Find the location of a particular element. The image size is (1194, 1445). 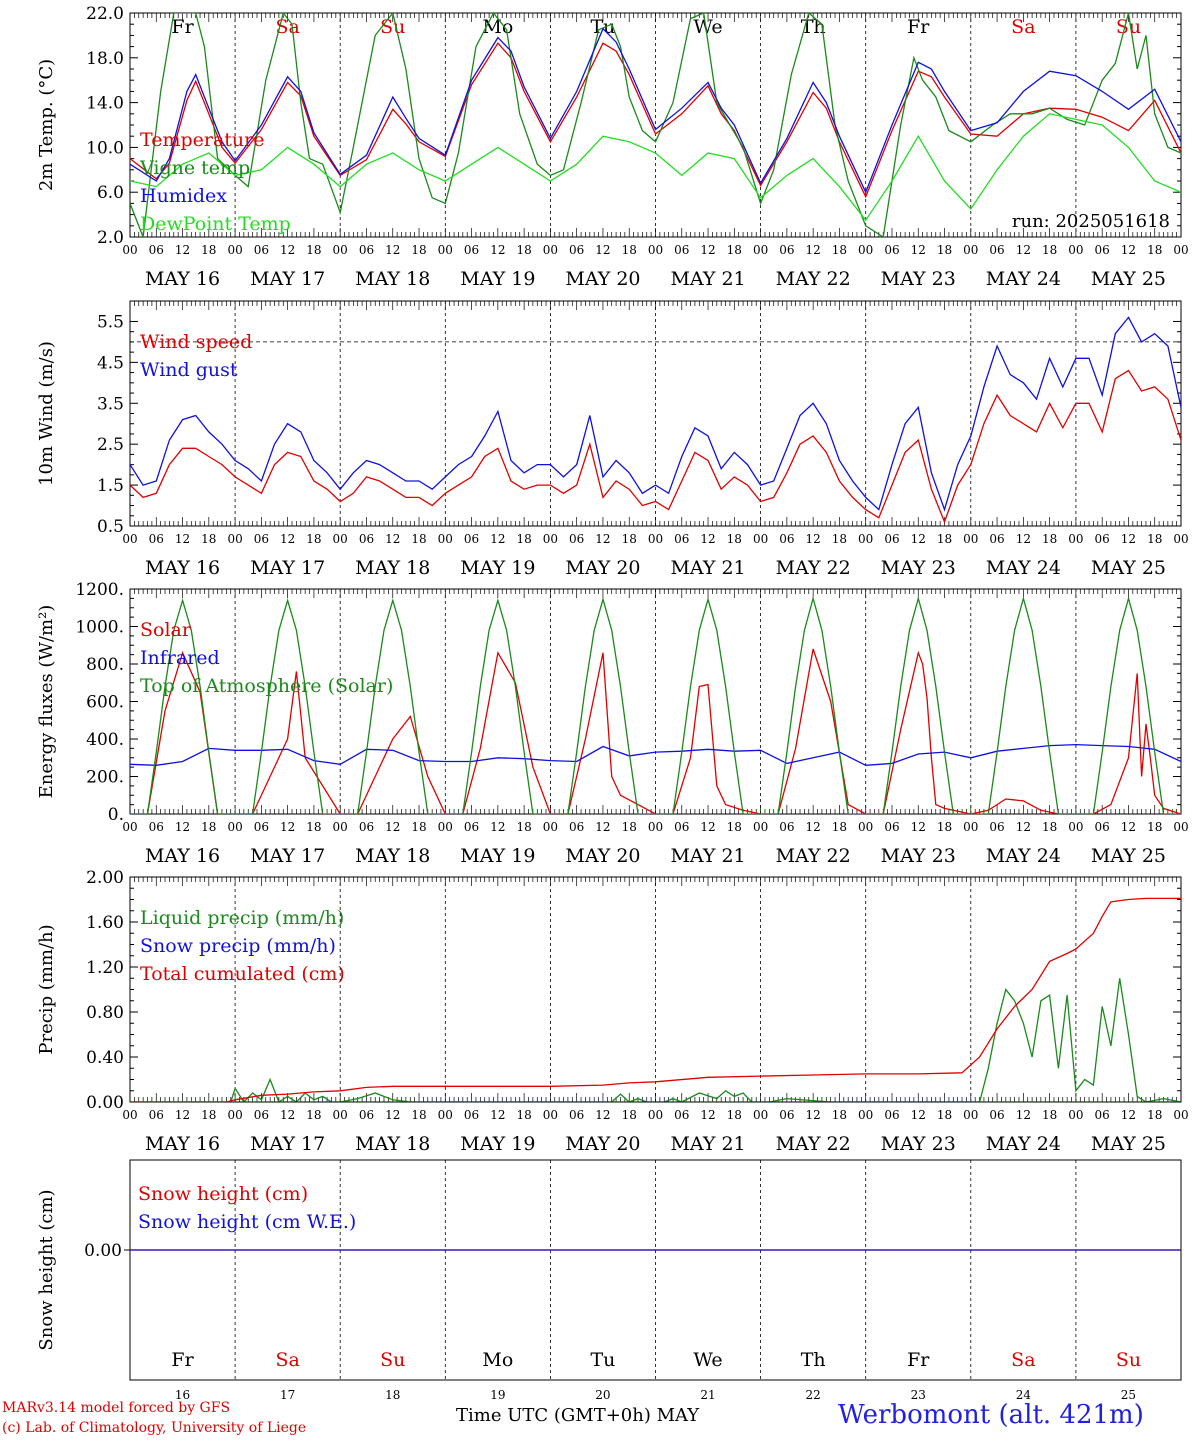

series-line-wind-speed is located at coordinates (655, 446).